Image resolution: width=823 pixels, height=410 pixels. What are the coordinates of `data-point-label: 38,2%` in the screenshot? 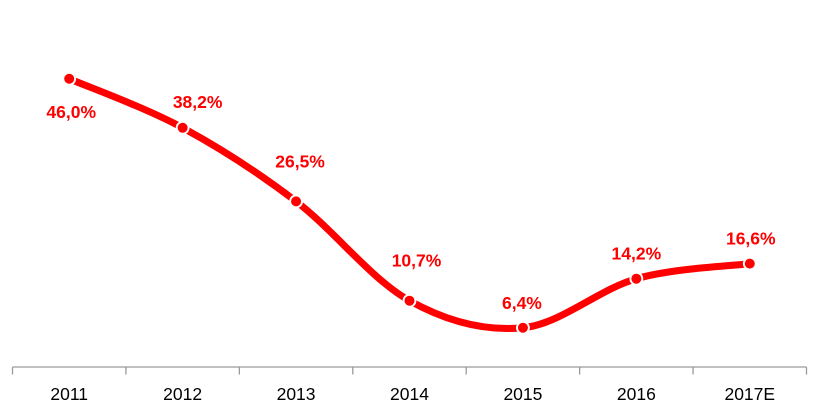 It's located at (198, 102).